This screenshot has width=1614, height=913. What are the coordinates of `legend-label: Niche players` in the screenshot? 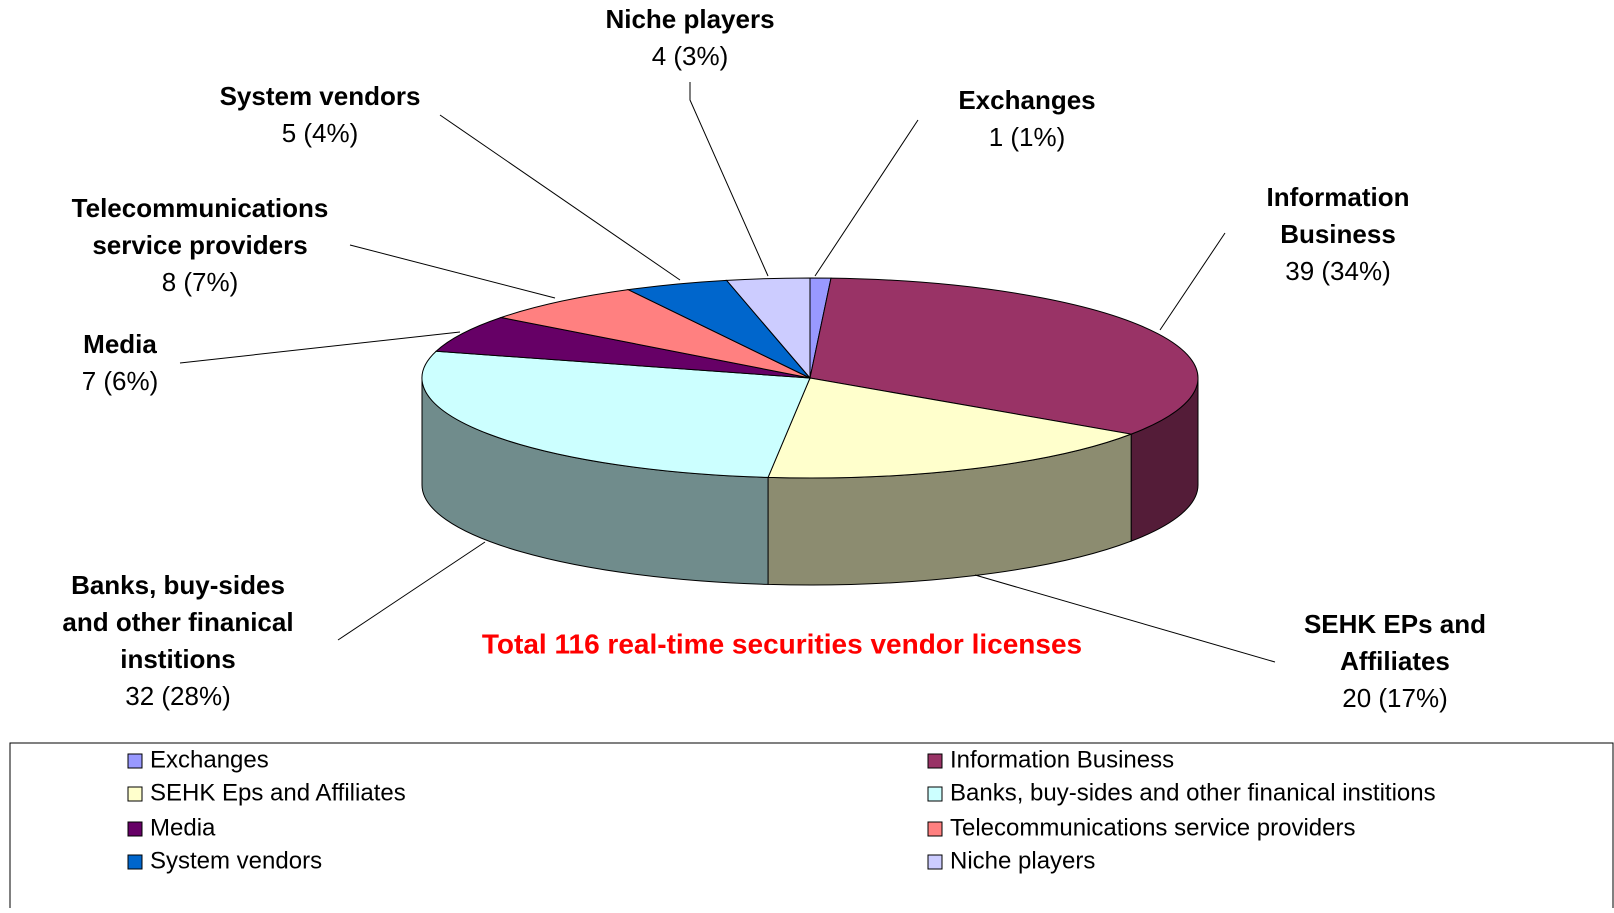 It's located at (1022, 860).